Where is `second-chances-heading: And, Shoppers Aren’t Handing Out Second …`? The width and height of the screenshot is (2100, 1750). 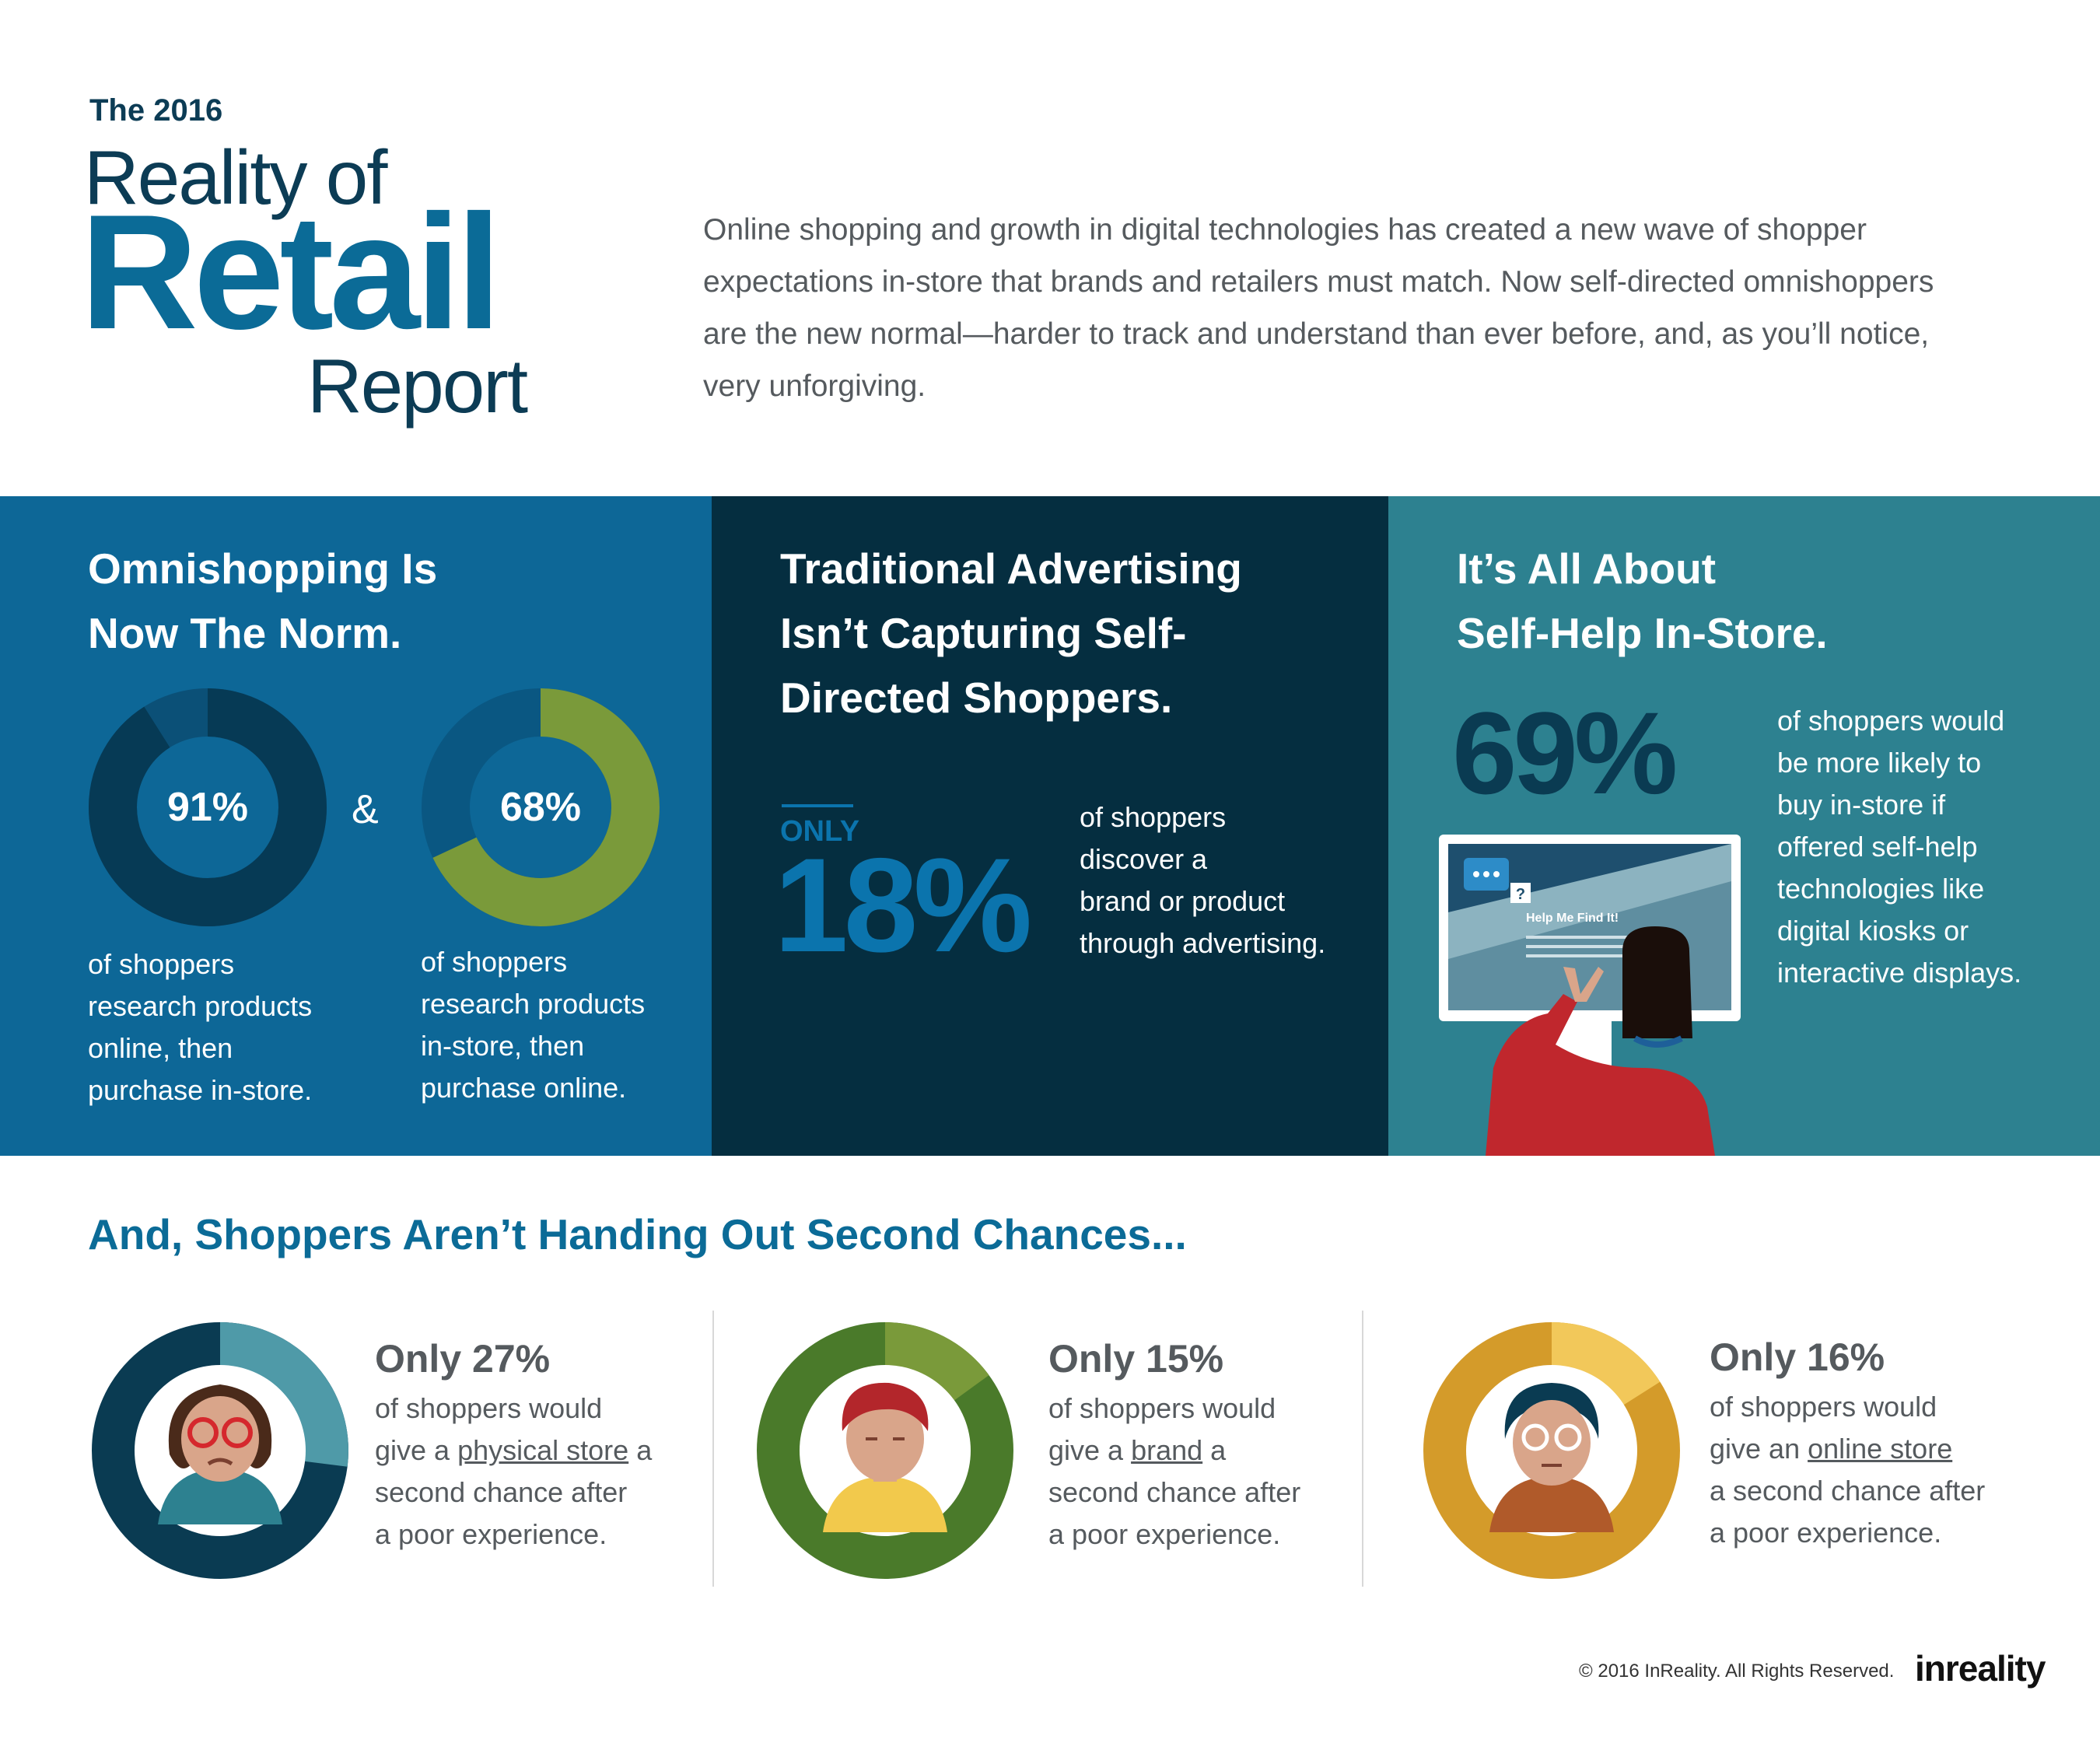 second-chances-heading: And, Shoppers Aren’t Handing Out Second … is located at coordinates (638, 1234).